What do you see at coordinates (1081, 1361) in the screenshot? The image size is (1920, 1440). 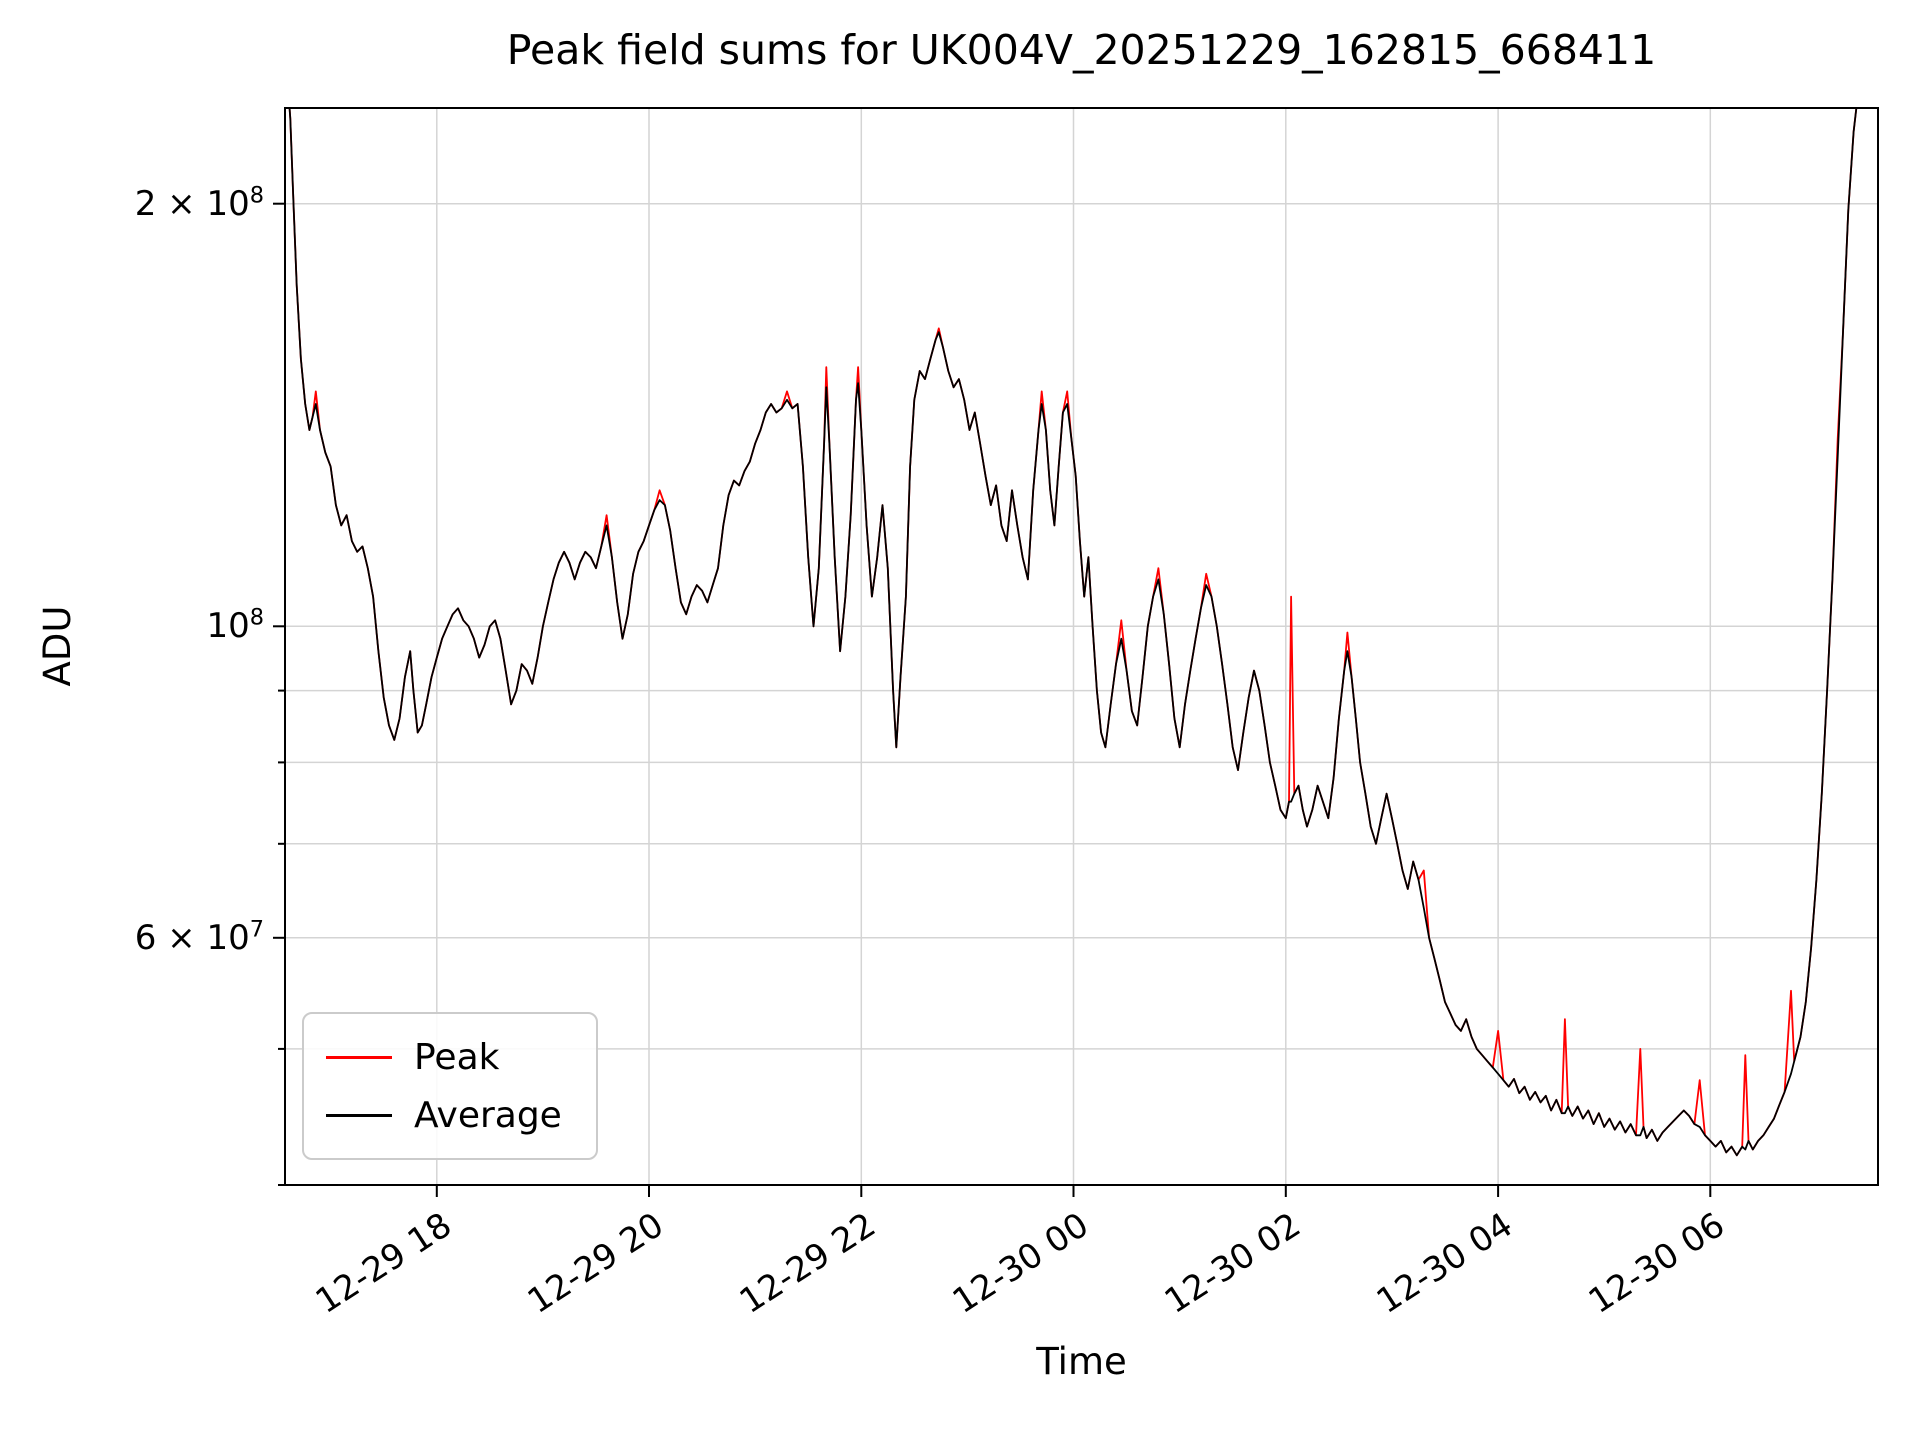 I see `x-axis-label: Time` at bounding box center [1081, 1361].